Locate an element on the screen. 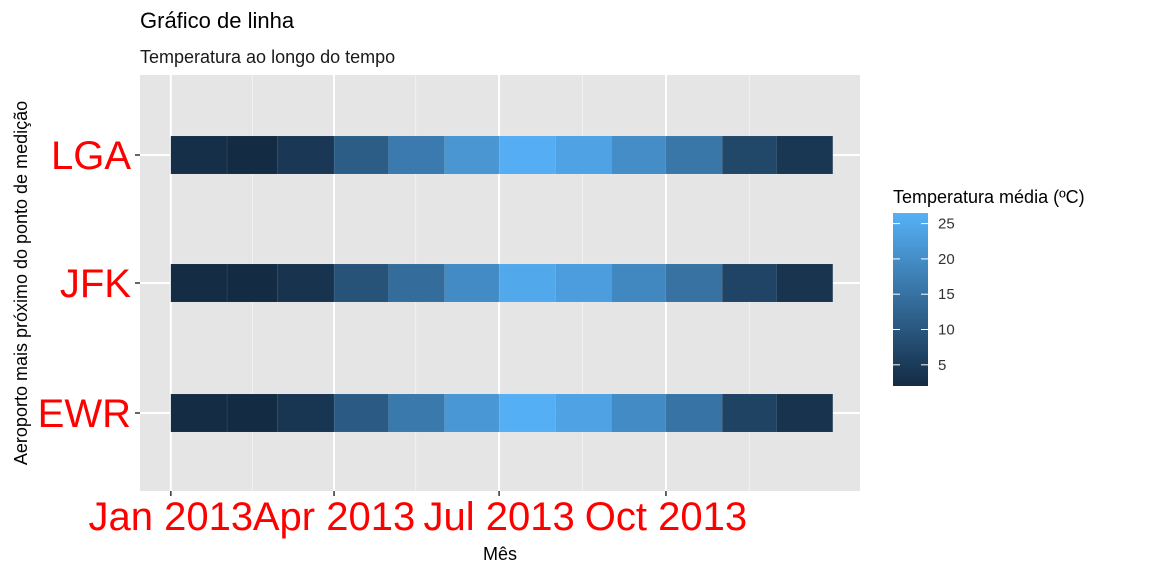 The height and width of the screenshot is (576, 1152). chart-subtitle: Temperatura ao longo do tempo is located at coordinates (267, 57).